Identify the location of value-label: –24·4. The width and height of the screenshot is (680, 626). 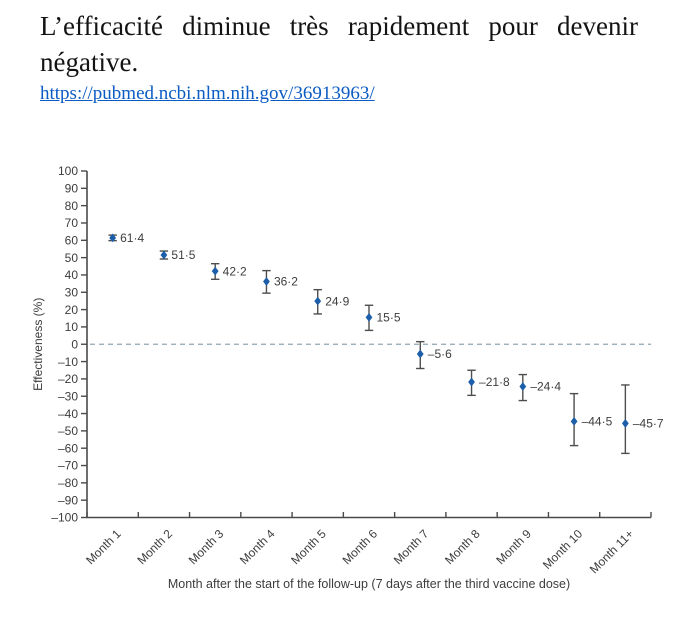
(545, 387).